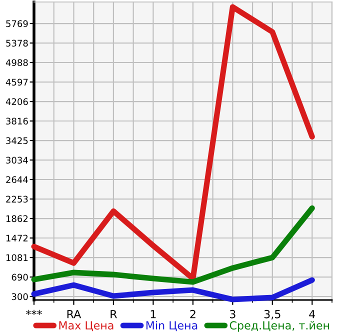  What do you see at coordinates (17, 180) in the screenshot?
I see `y-tick-label: 2644` at bounding box center [17, 180].